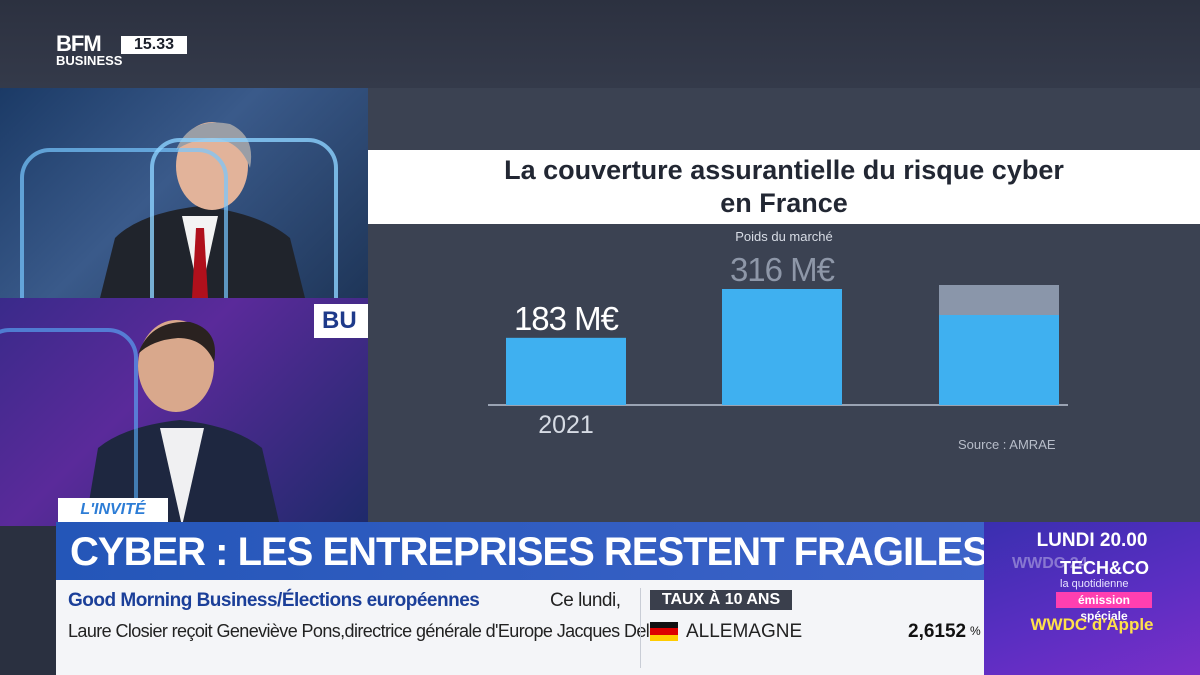 The width and height of the screenshot is (1200, 675). I want to click on chart-title-line-2: en France, so click(784, 203).